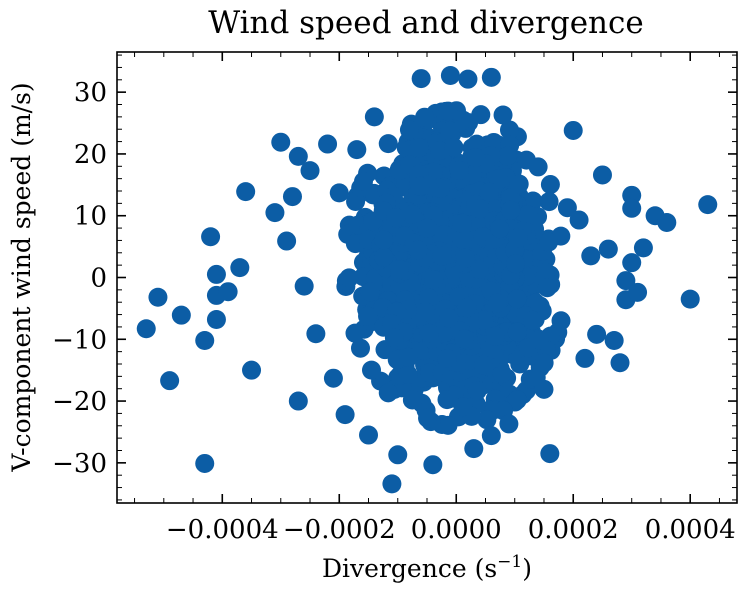 The width and height of the screenshot is (748, 597). Describe the element at coordinates (90, 93) in the screenshot. I see `y-tick-label: 30` at that location.